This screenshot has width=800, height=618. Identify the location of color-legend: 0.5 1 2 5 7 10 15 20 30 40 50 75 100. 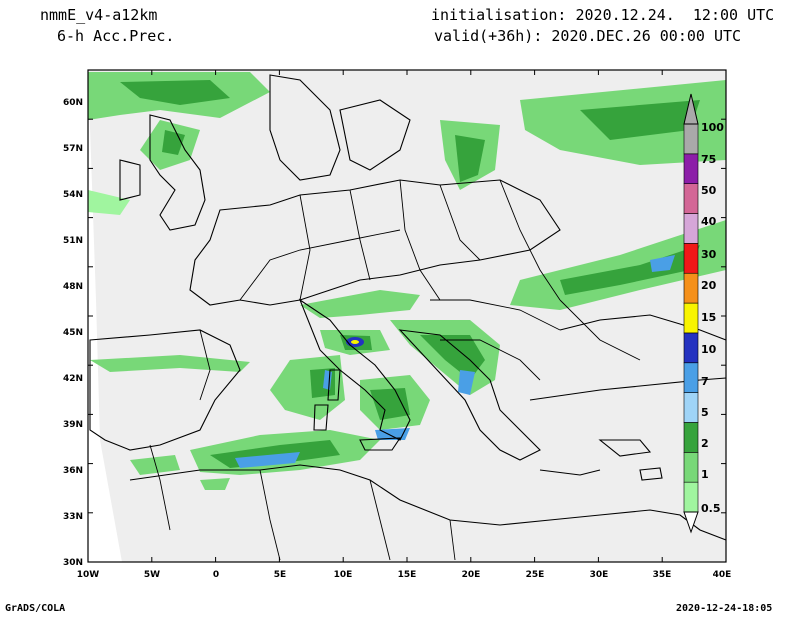
(703, 313).